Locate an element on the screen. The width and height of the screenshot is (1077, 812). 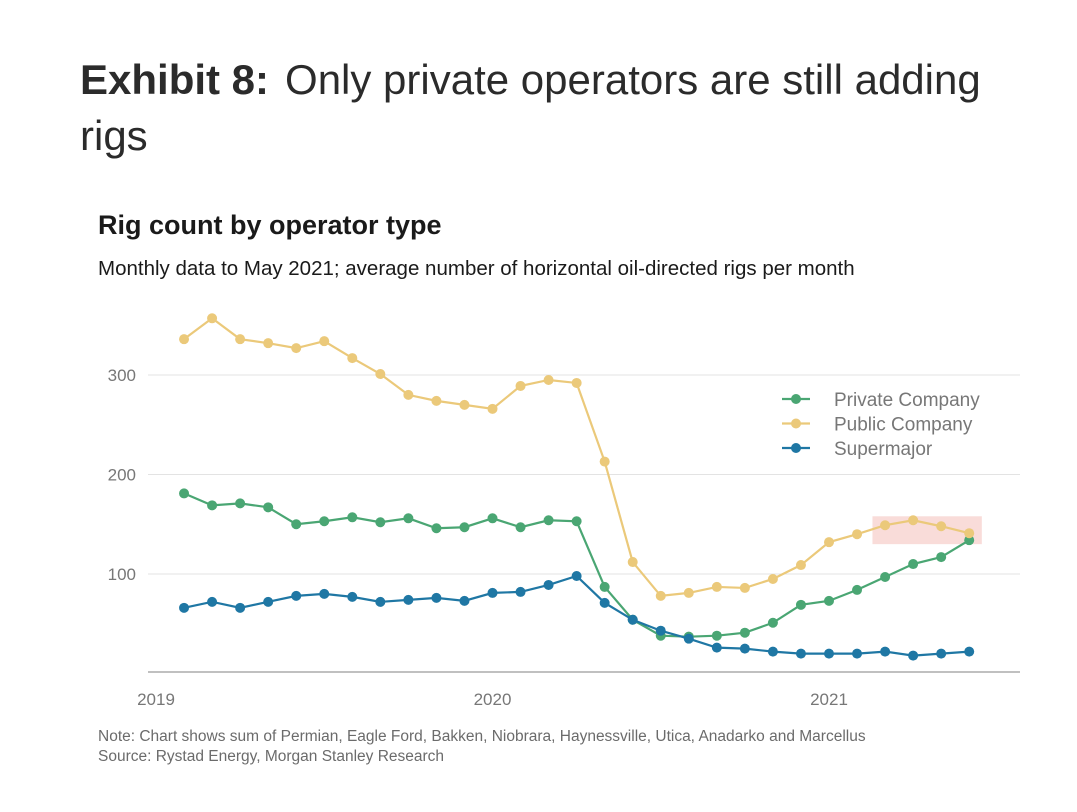
legend-label: Private Company is located at coordinates (907, 400).